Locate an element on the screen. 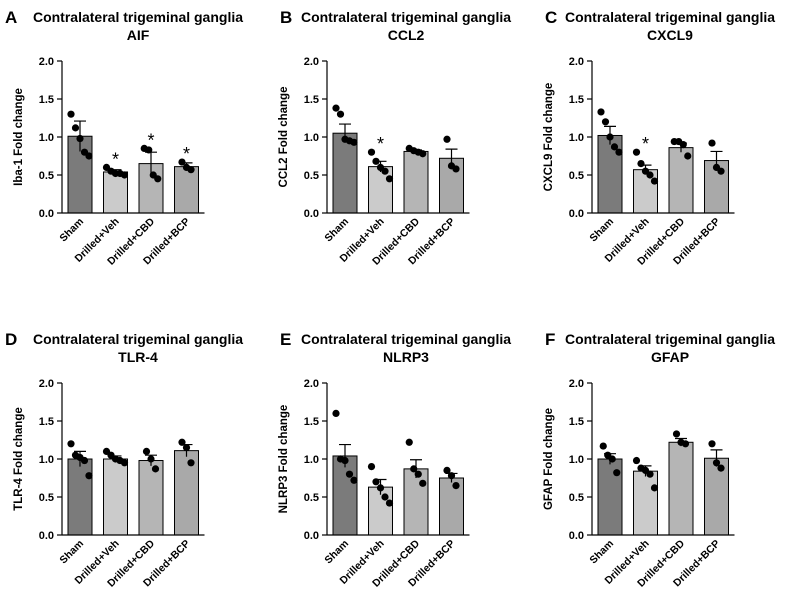  y-axis-label: NLRP3 Fold change is located at coordinates (284, 459).